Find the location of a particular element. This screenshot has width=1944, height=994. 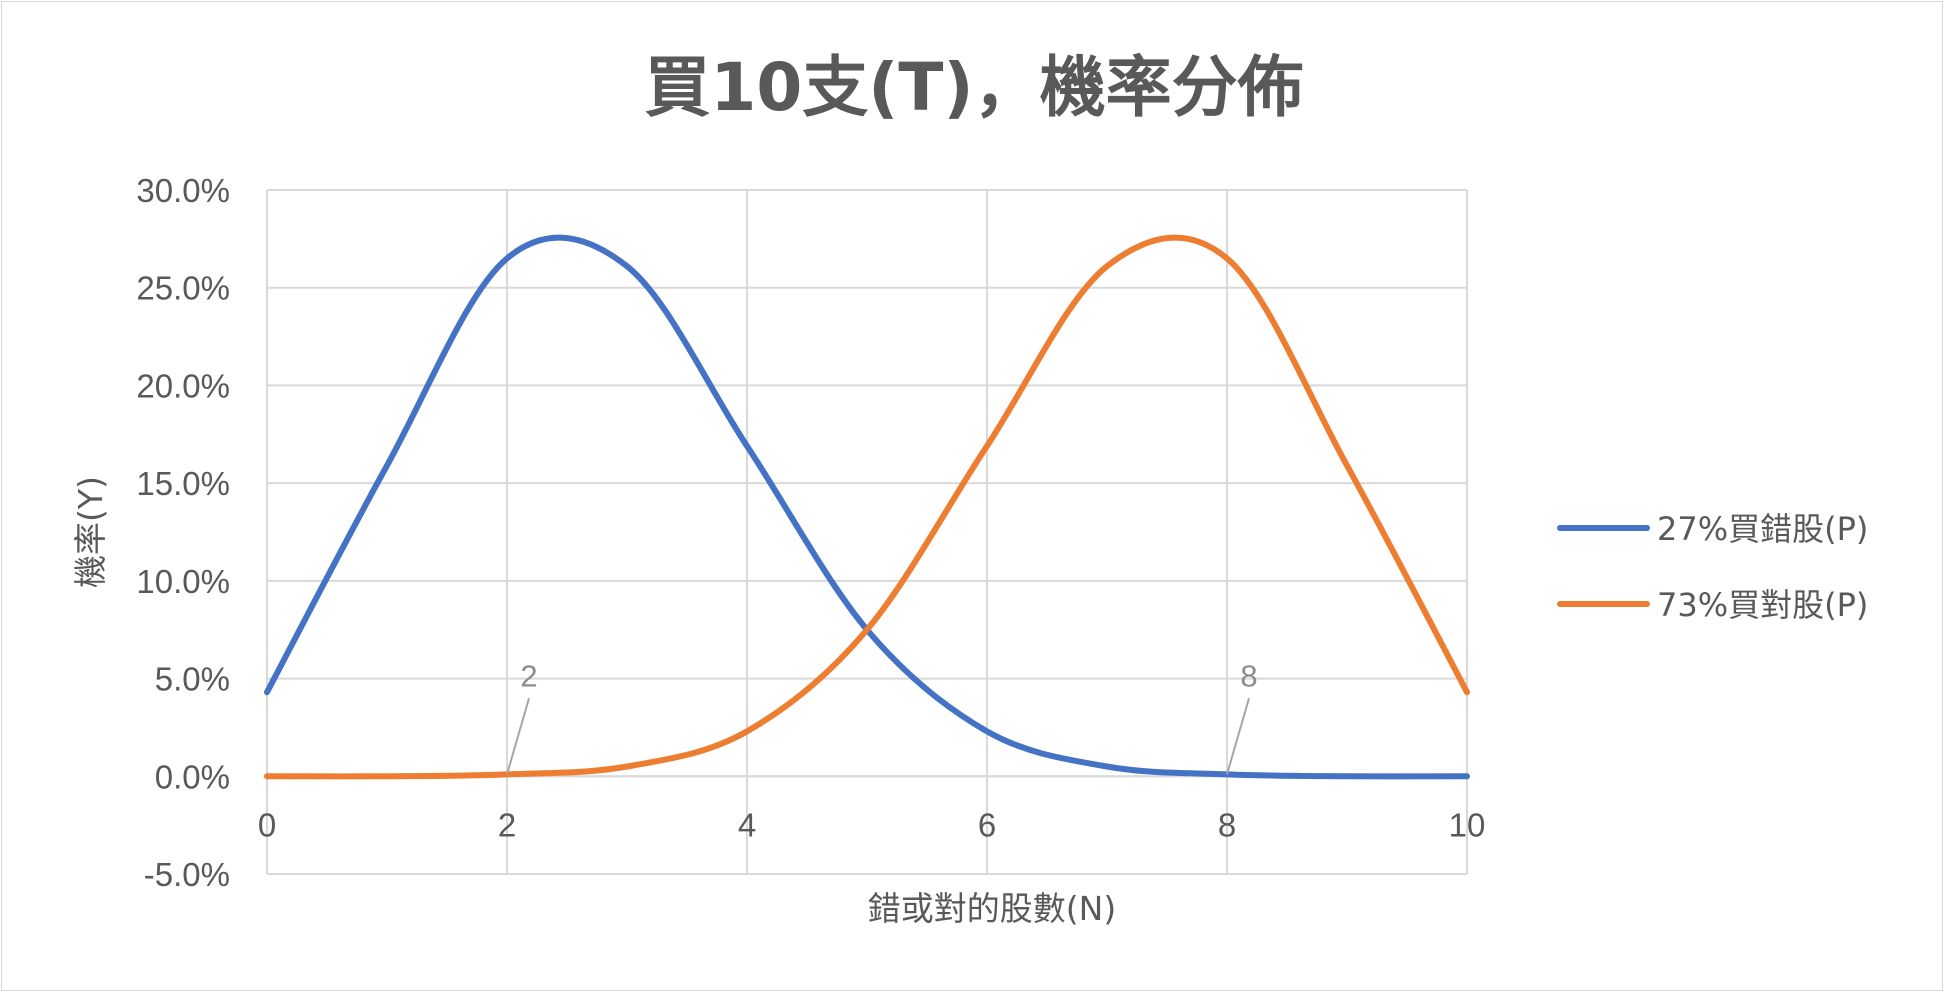

y-tick-label: 30.0% is located at coordinates (183, 190).